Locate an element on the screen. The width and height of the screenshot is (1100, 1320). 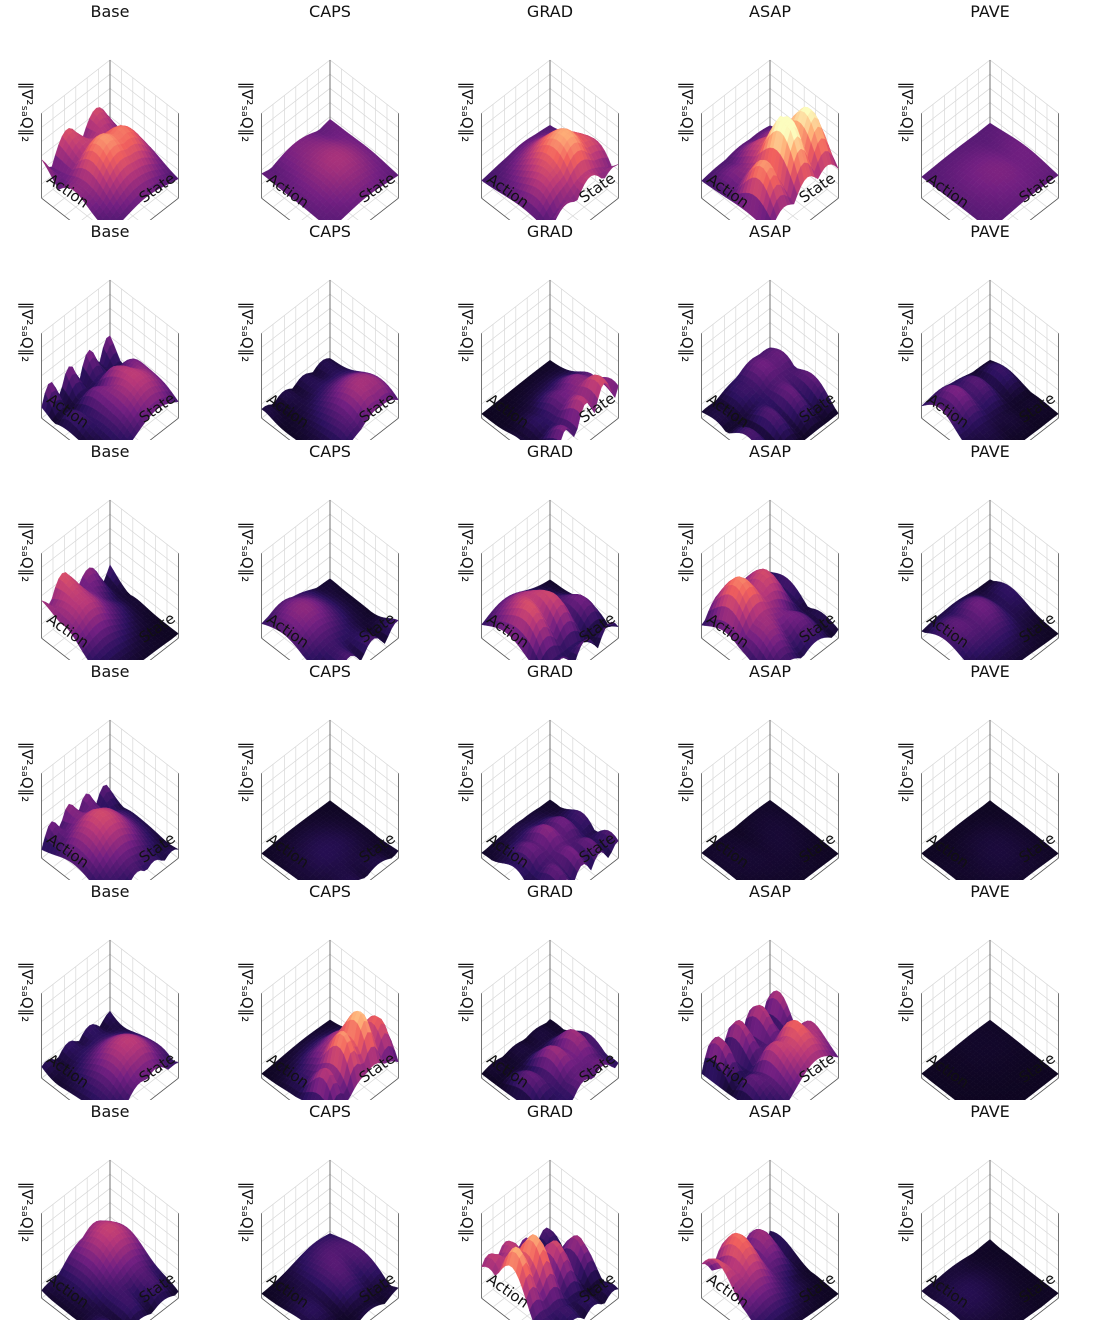
panel-title: CAPS is located at coordinates (330, 231).